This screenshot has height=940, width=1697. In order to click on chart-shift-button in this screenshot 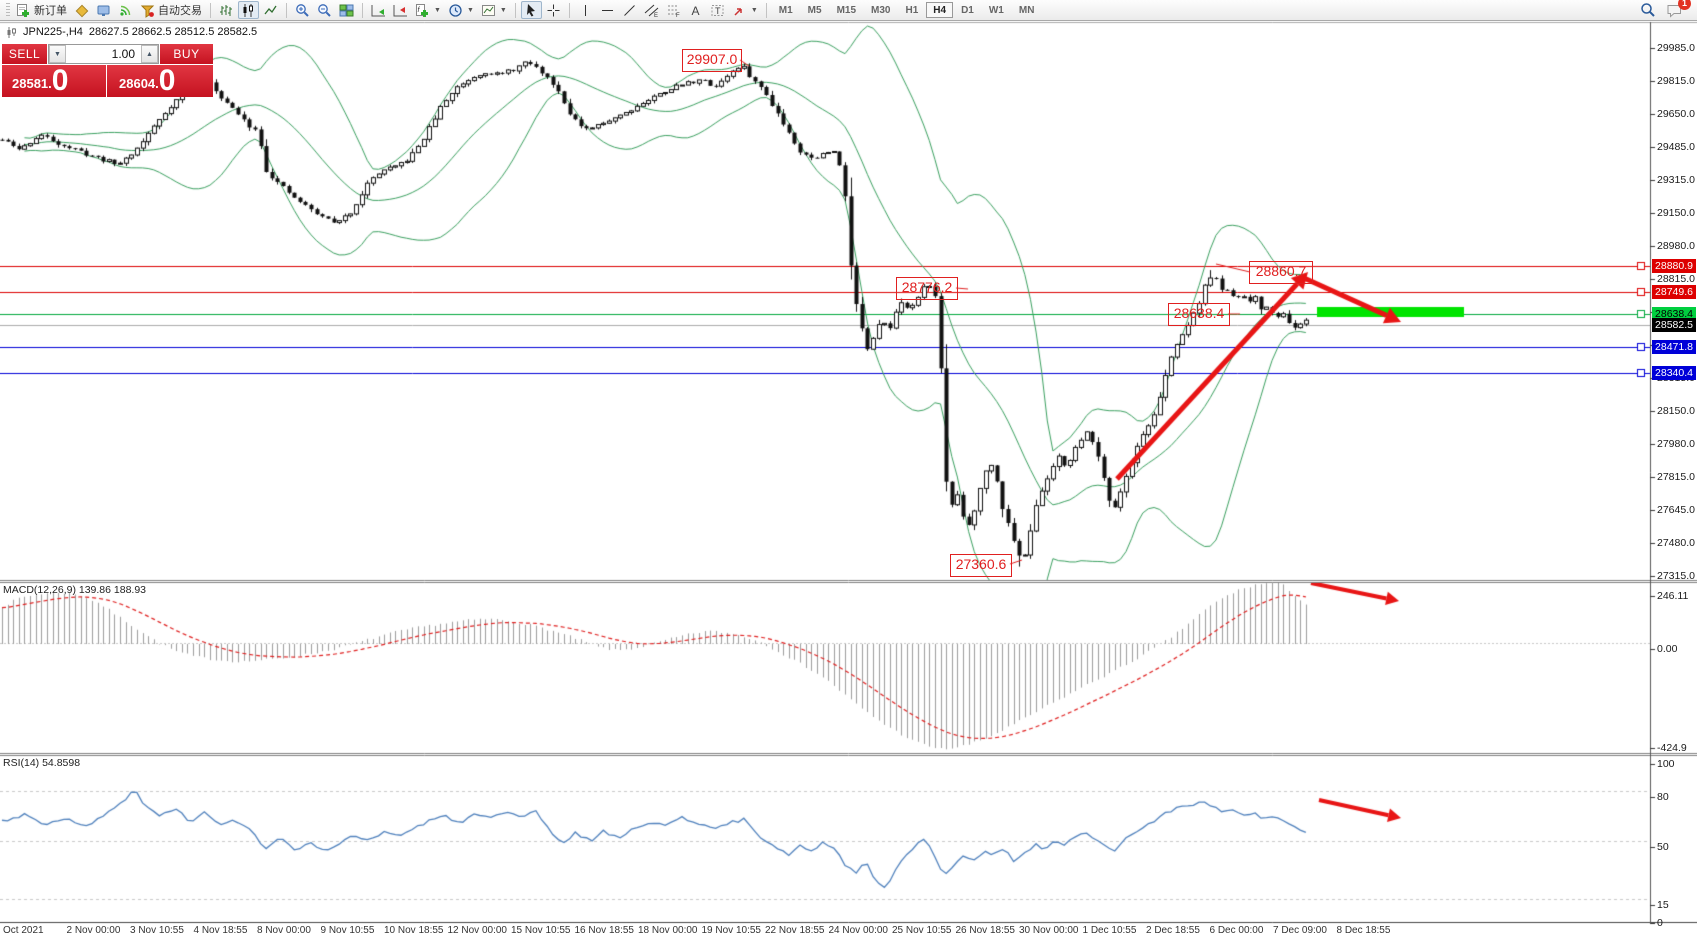, I will do `click(400, 10)`.